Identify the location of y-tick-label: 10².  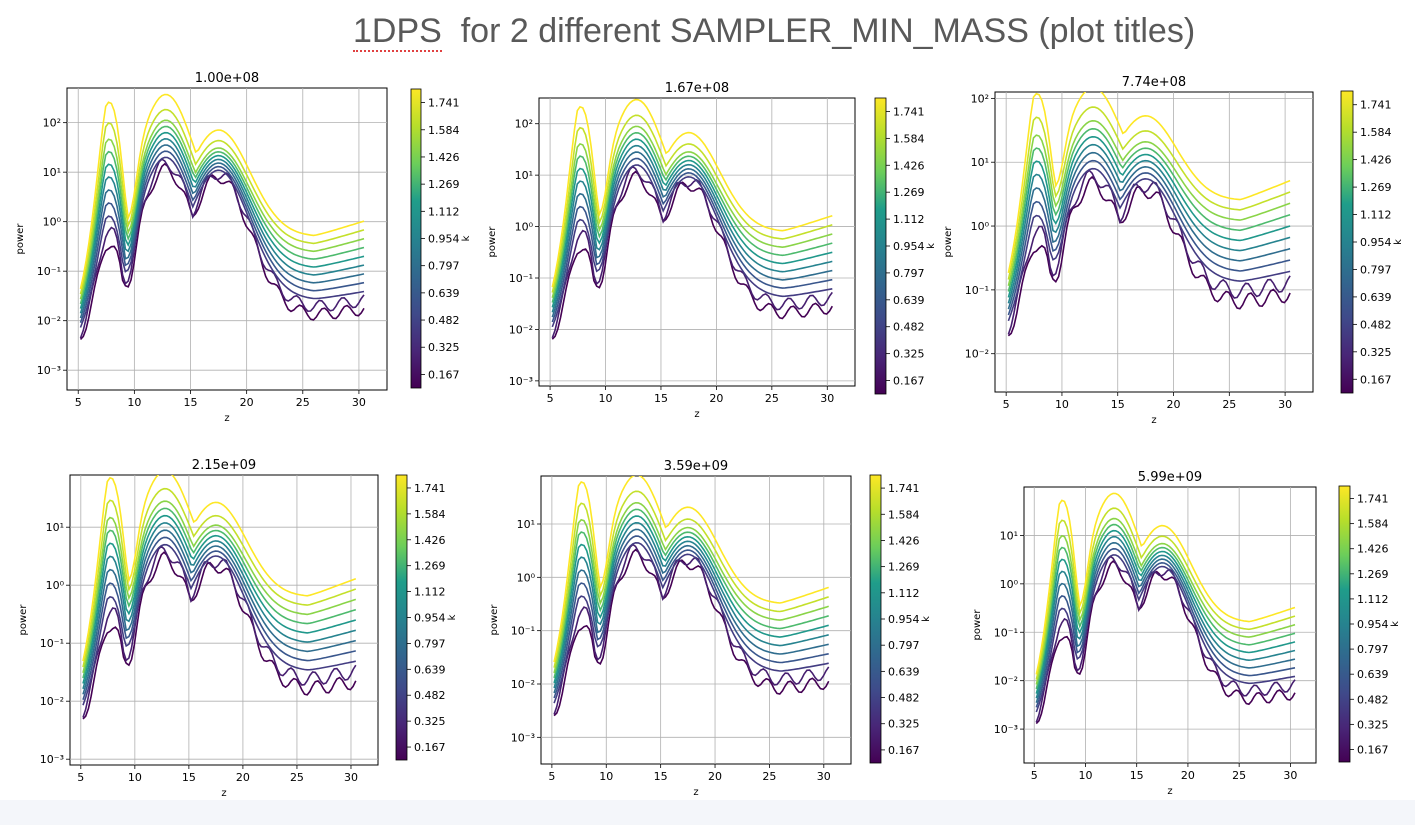
(52, 123).